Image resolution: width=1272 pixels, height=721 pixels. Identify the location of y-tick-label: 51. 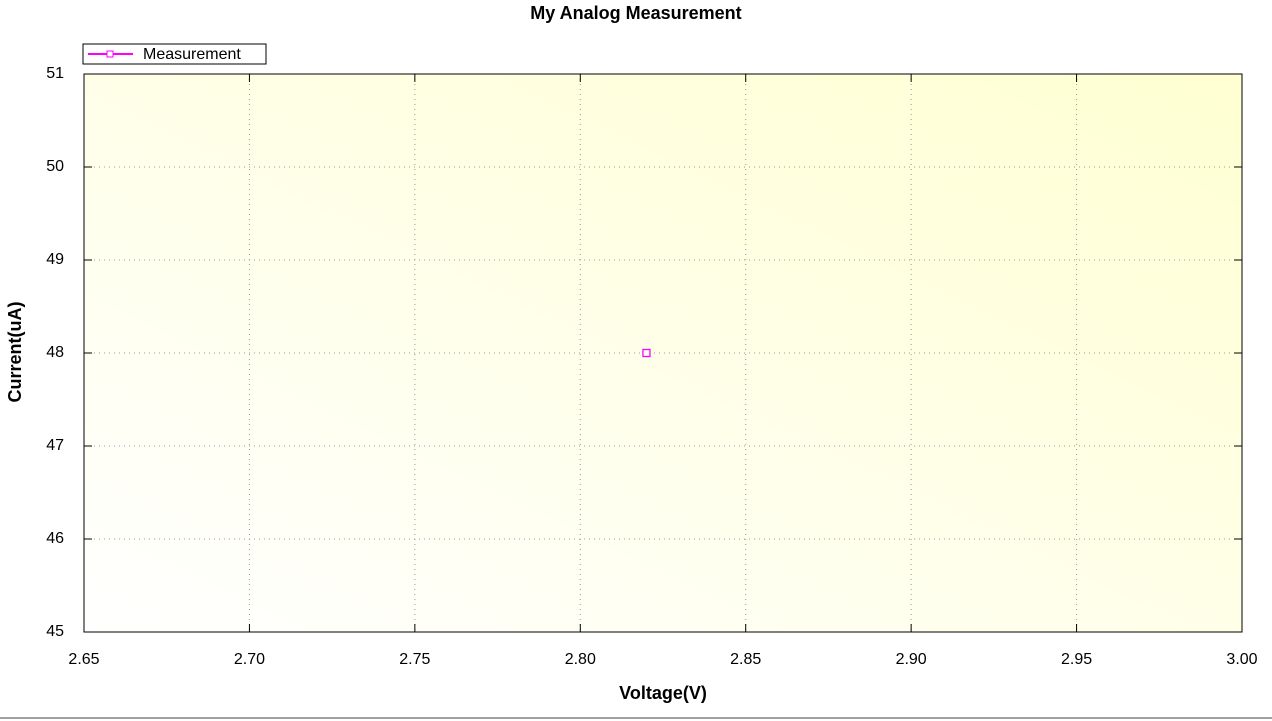
(55, 73).